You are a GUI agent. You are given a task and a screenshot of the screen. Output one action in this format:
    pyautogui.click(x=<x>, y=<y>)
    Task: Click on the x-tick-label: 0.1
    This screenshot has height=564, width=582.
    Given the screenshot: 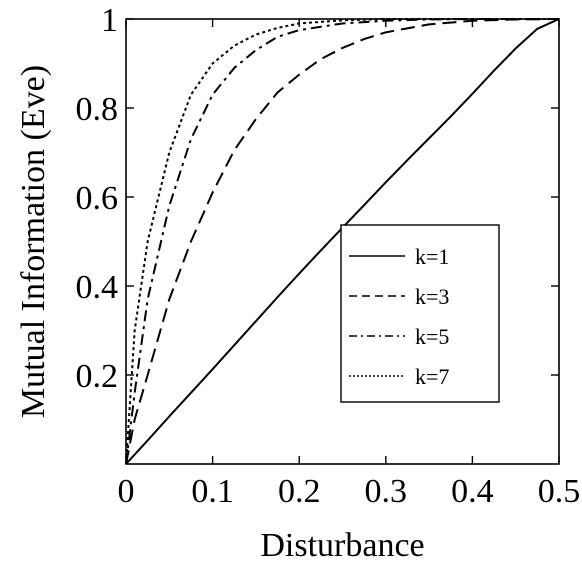 What is the action you would take?
    pyautogui.click(x=212, y=491)
    